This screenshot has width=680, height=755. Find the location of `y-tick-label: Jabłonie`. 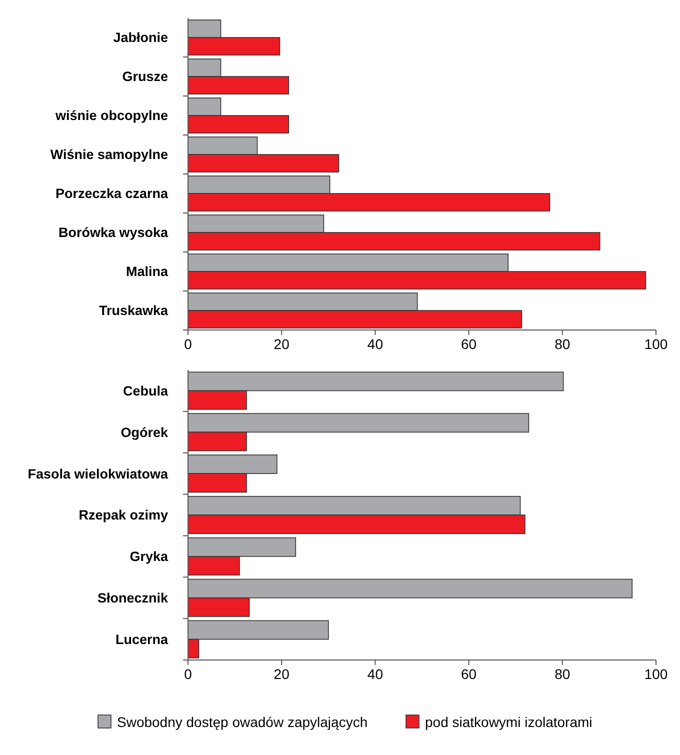

y-tick-label: Jabłonie is located at coordinates (140, 38).